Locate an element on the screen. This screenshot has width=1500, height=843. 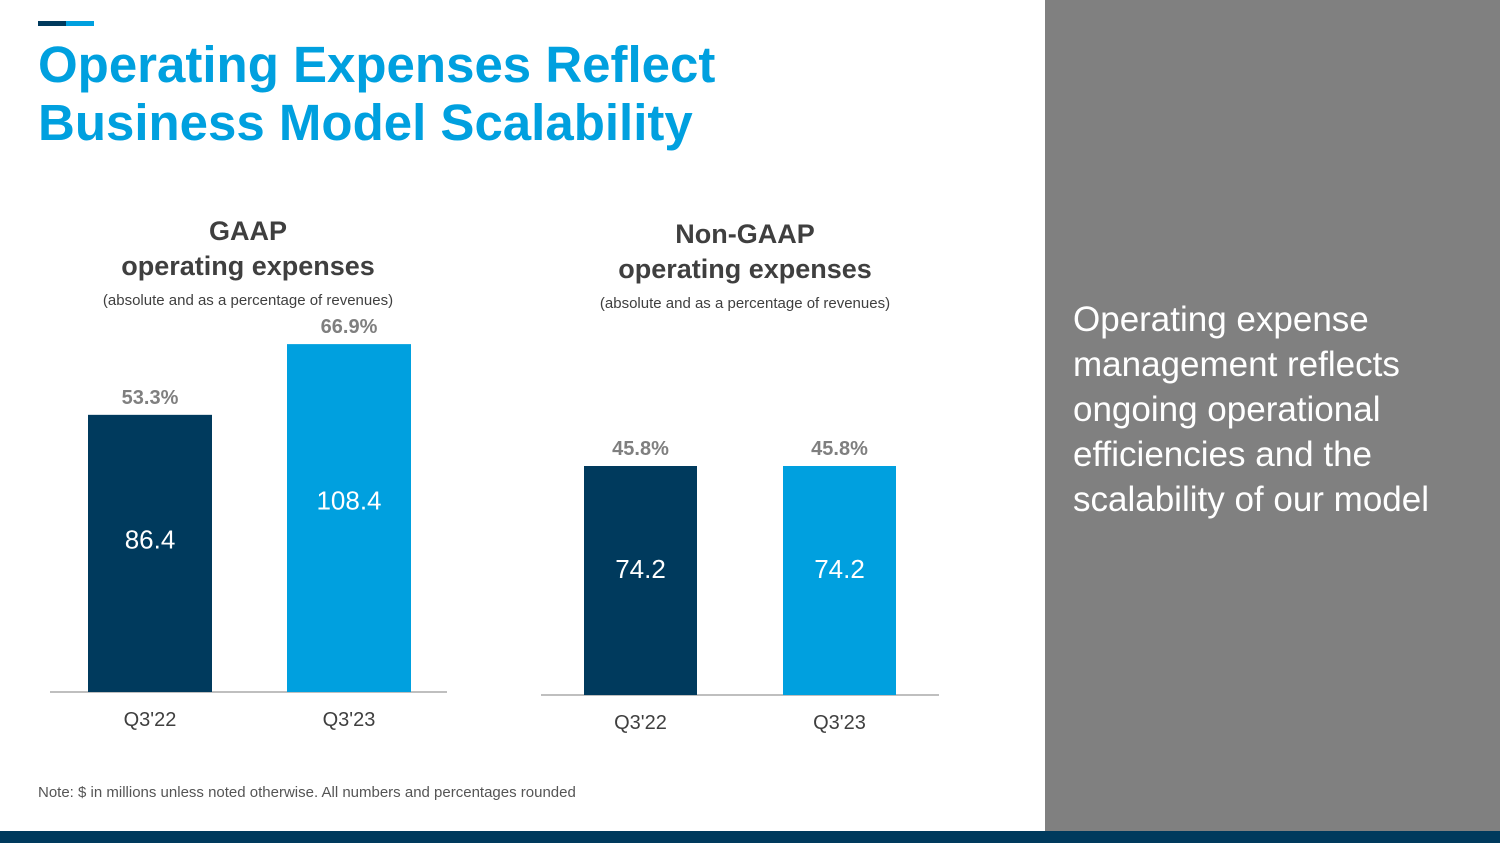
gaap-chart-title: GAAP operating expenses is located at coordinates (248, 249).